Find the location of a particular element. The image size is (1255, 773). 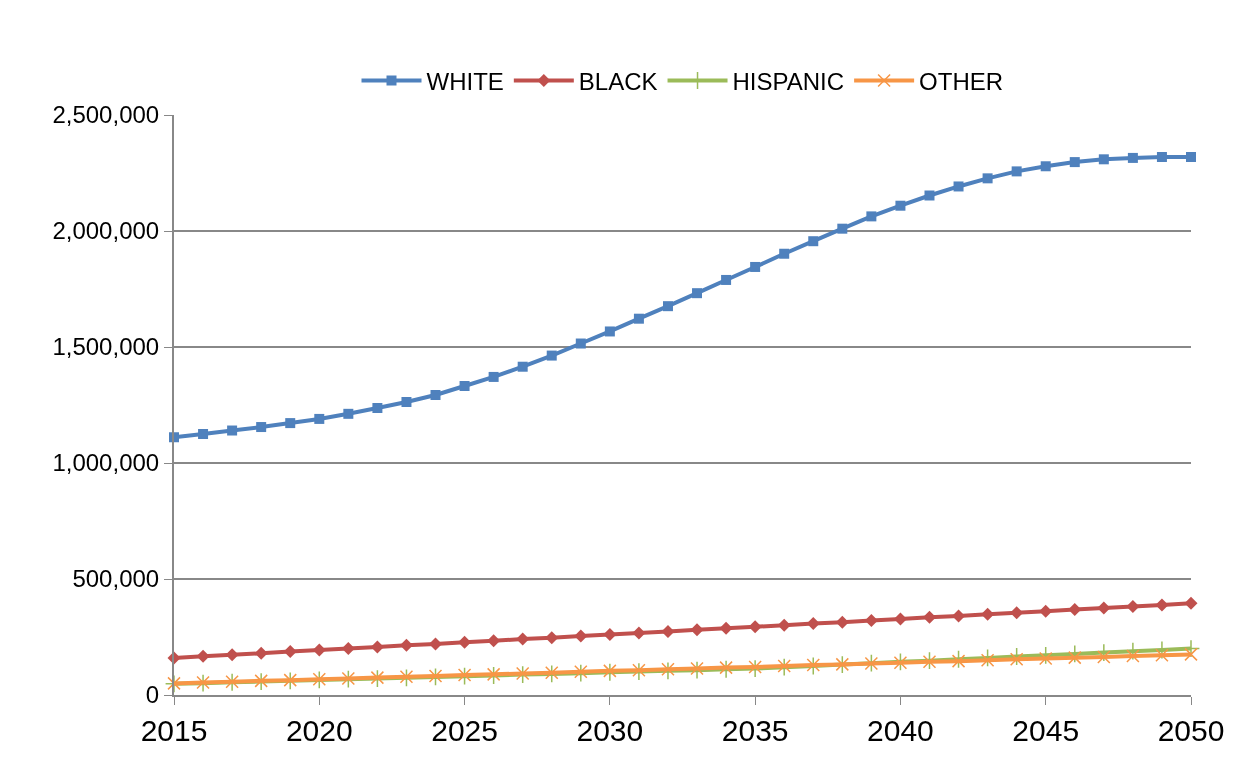

y-tick-label: 1,500,000 is located at coordinates (106, 347).